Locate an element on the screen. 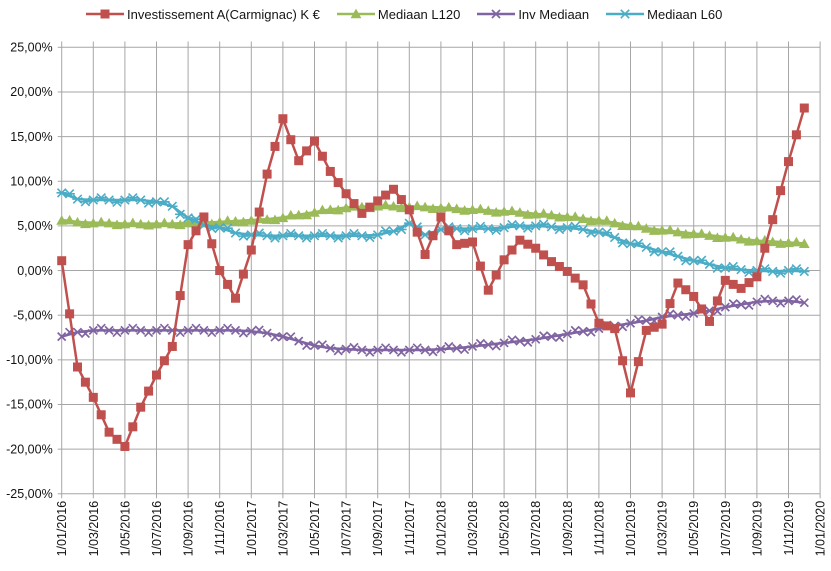 The height and width of the screenshot is (571, 831). x-tick-label: 1/03/2018 is located at coordinates (473, 529).